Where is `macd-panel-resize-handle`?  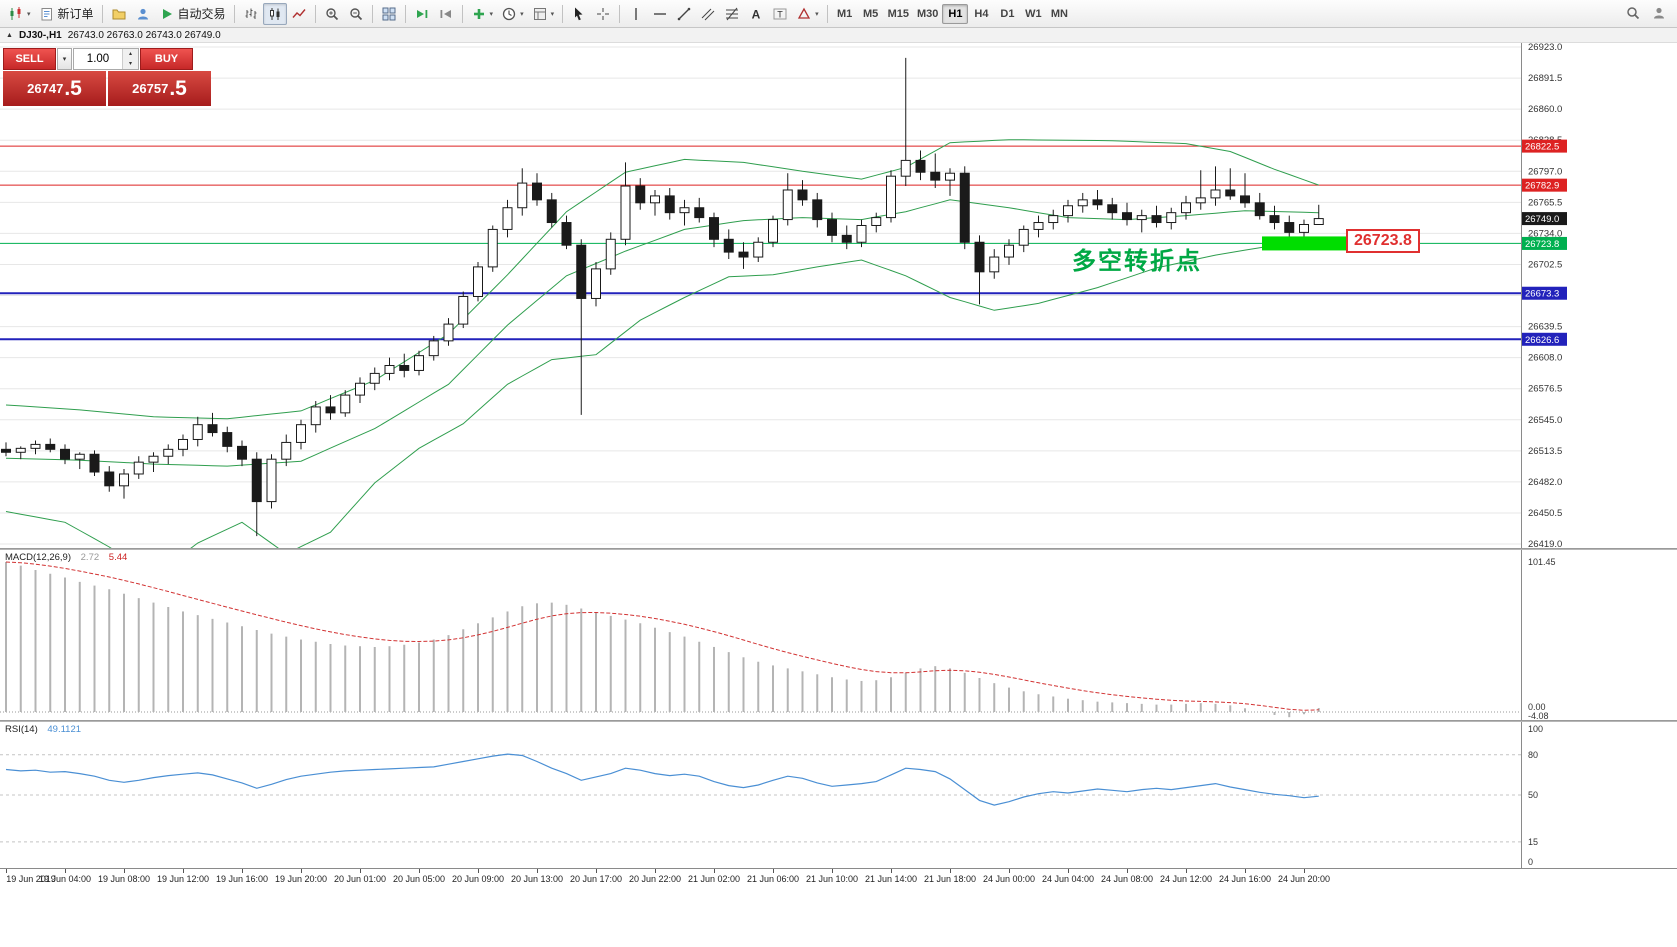
macd-panel-resize-handle is located at coordinates (838, 549).